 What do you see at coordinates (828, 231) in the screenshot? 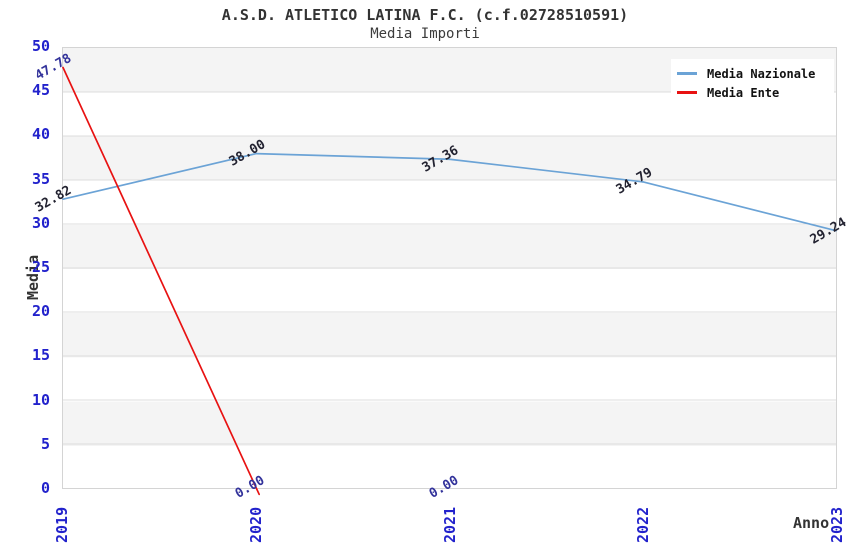
I see `data-point-label: 29.24` at bounding box center [828, 231].